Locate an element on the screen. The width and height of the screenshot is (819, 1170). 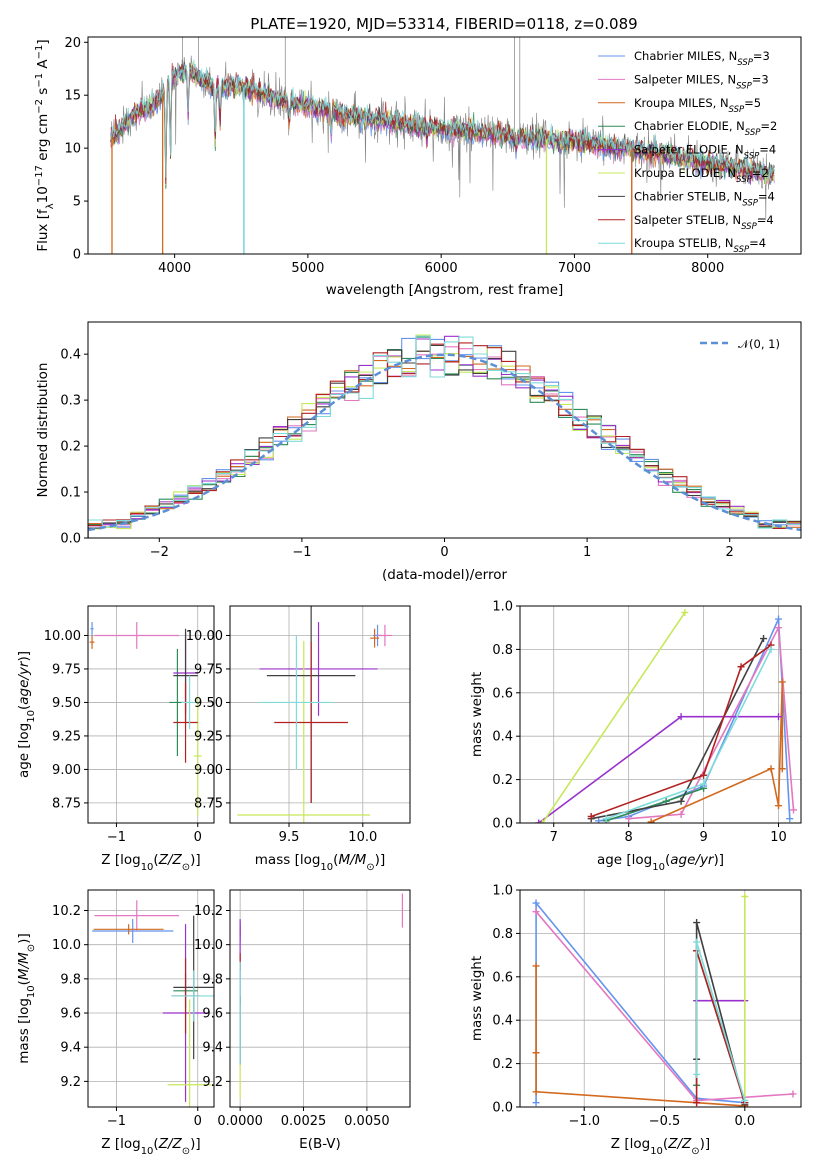
age_vs_mass-frame is located at coordinates (320, 714).